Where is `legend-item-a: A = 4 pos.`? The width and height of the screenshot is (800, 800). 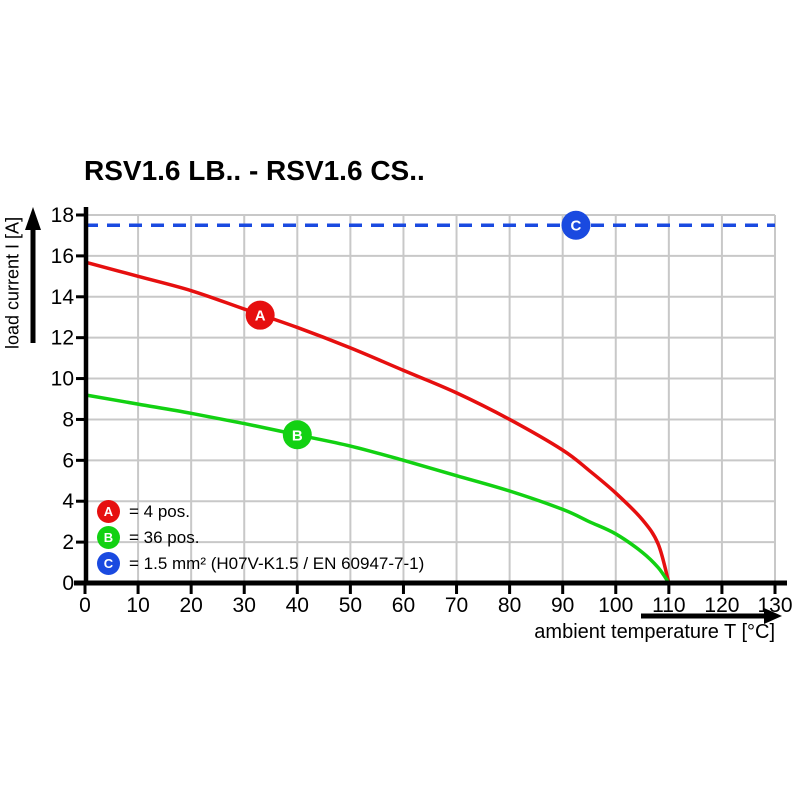
legend-item-a: A = 4 pos. is located at coordinates (260, 511).